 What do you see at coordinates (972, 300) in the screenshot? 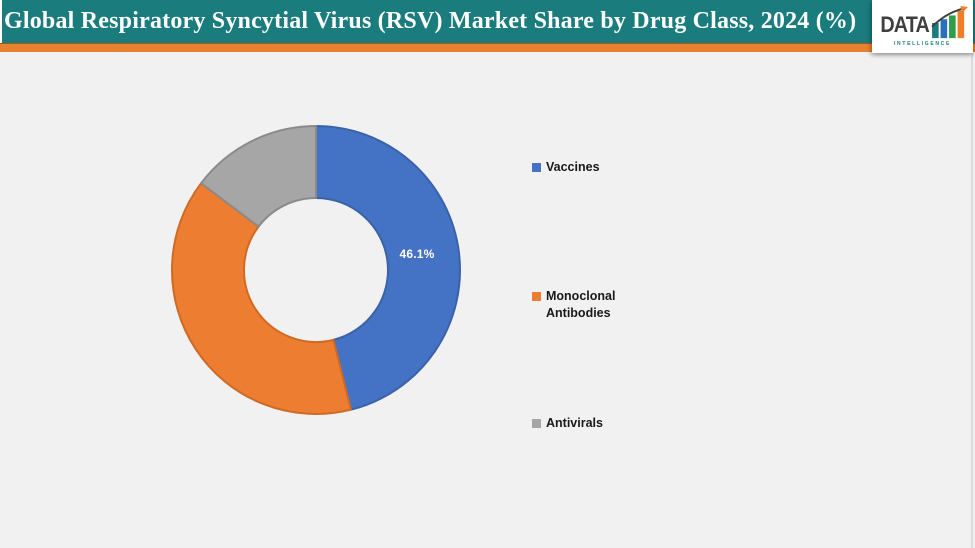
I see `right-edge-border` at bounding box center [972, 300].